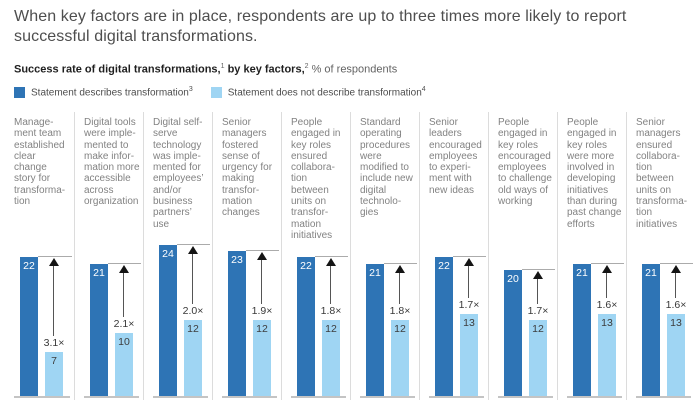 The height and width of the screenshot is (411, 700). What do you see at coordinates (423, 89) in the screenshot?
I see `footnote-ref-4: 4` at bounding box center [423, 89].